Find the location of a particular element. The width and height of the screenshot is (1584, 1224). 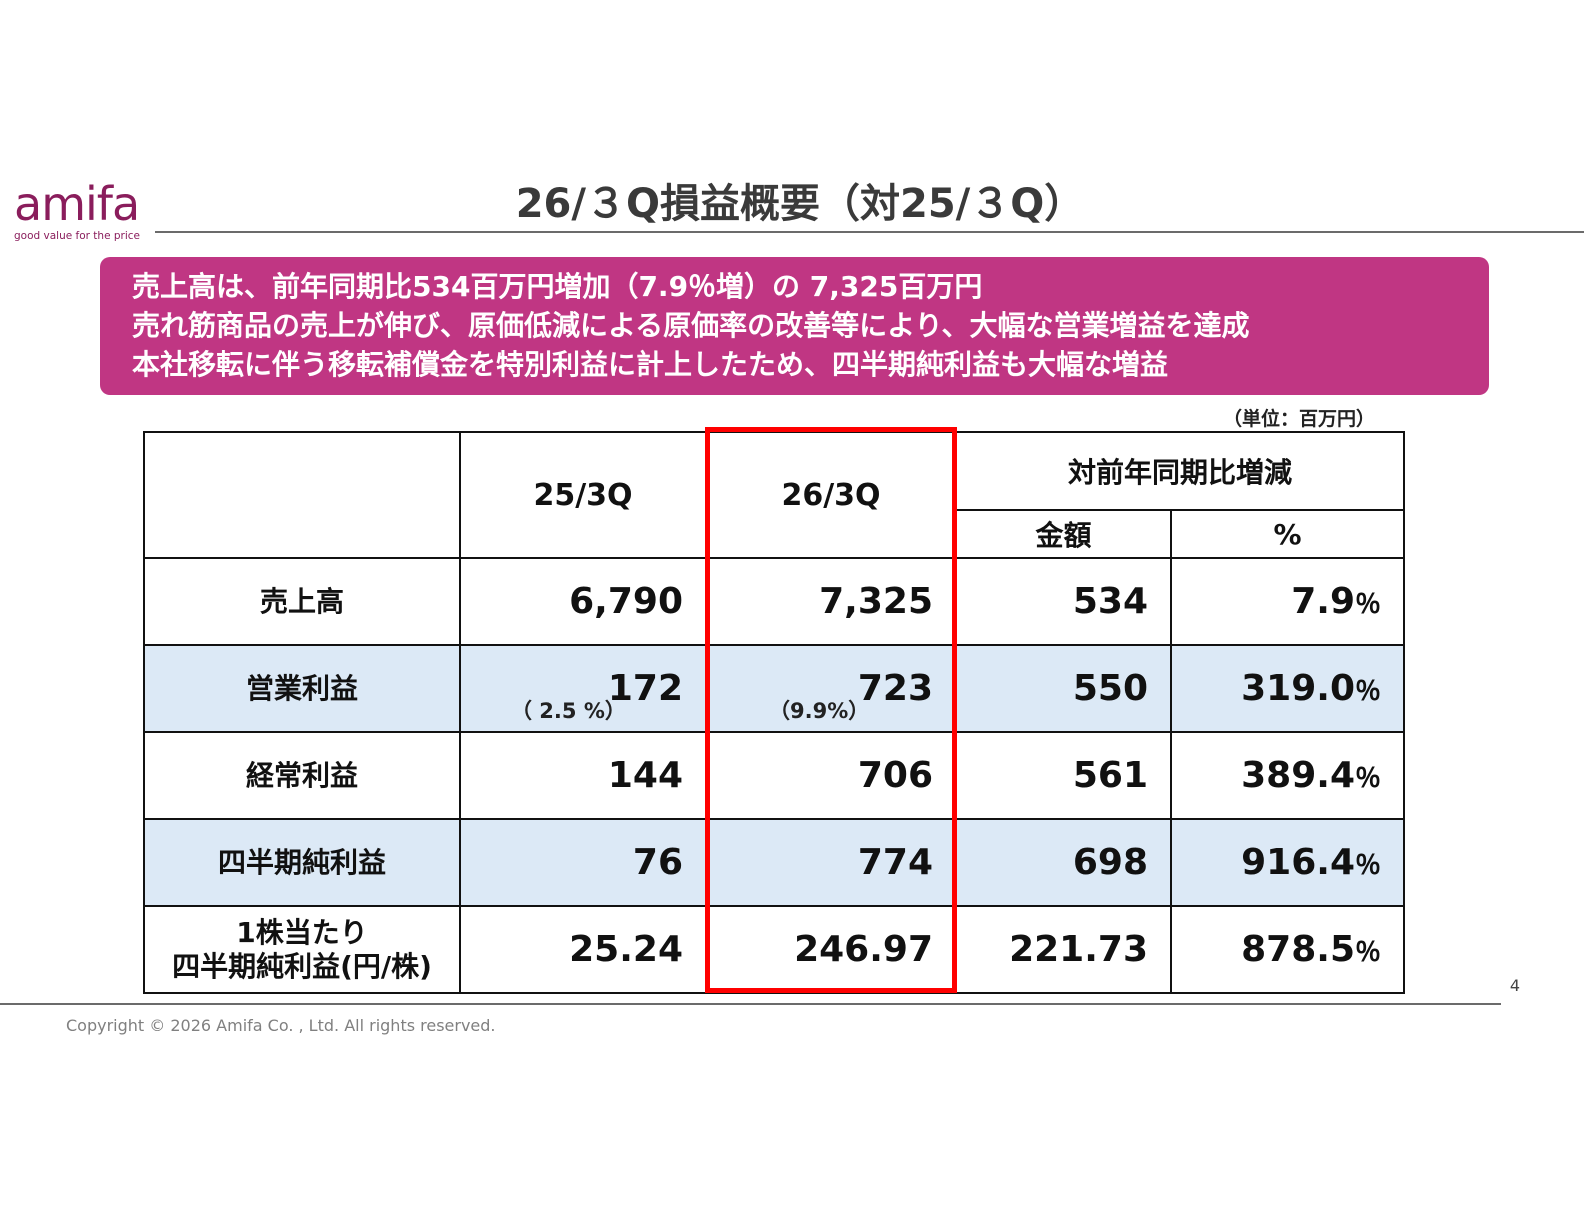

row-label: 1株当たり 四半期純利益(円/株) is located at coordinates (302, 949).